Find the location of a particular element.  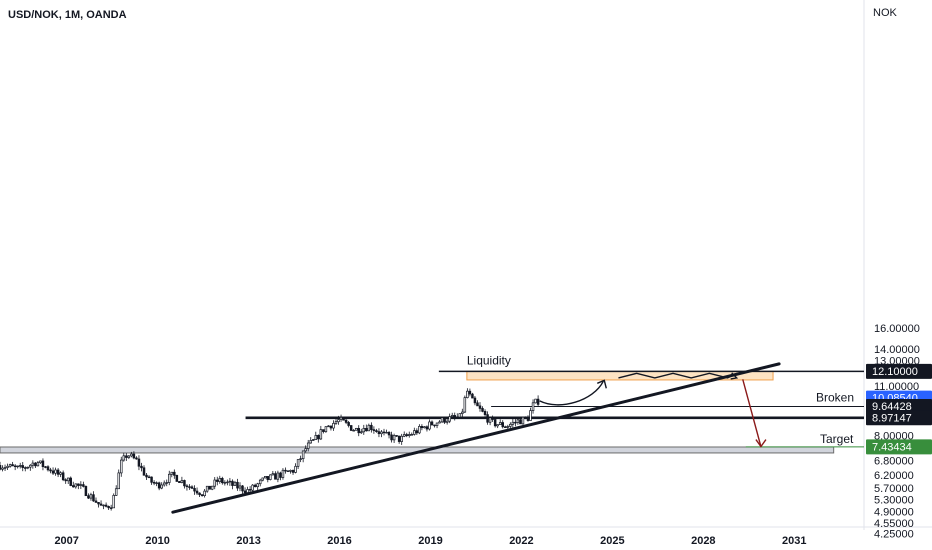

time-tick-label: 2013 is located at coordinates (248, 541).